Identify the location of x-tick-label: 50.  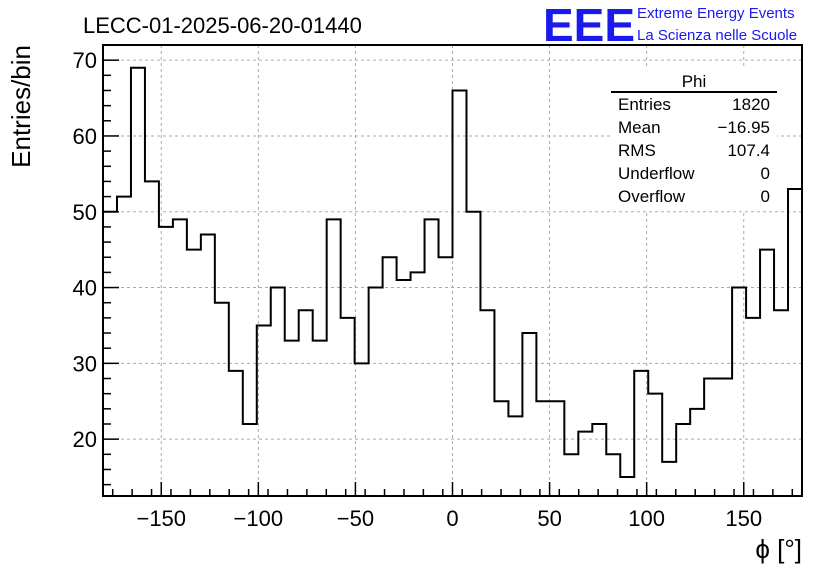
(549, 518).